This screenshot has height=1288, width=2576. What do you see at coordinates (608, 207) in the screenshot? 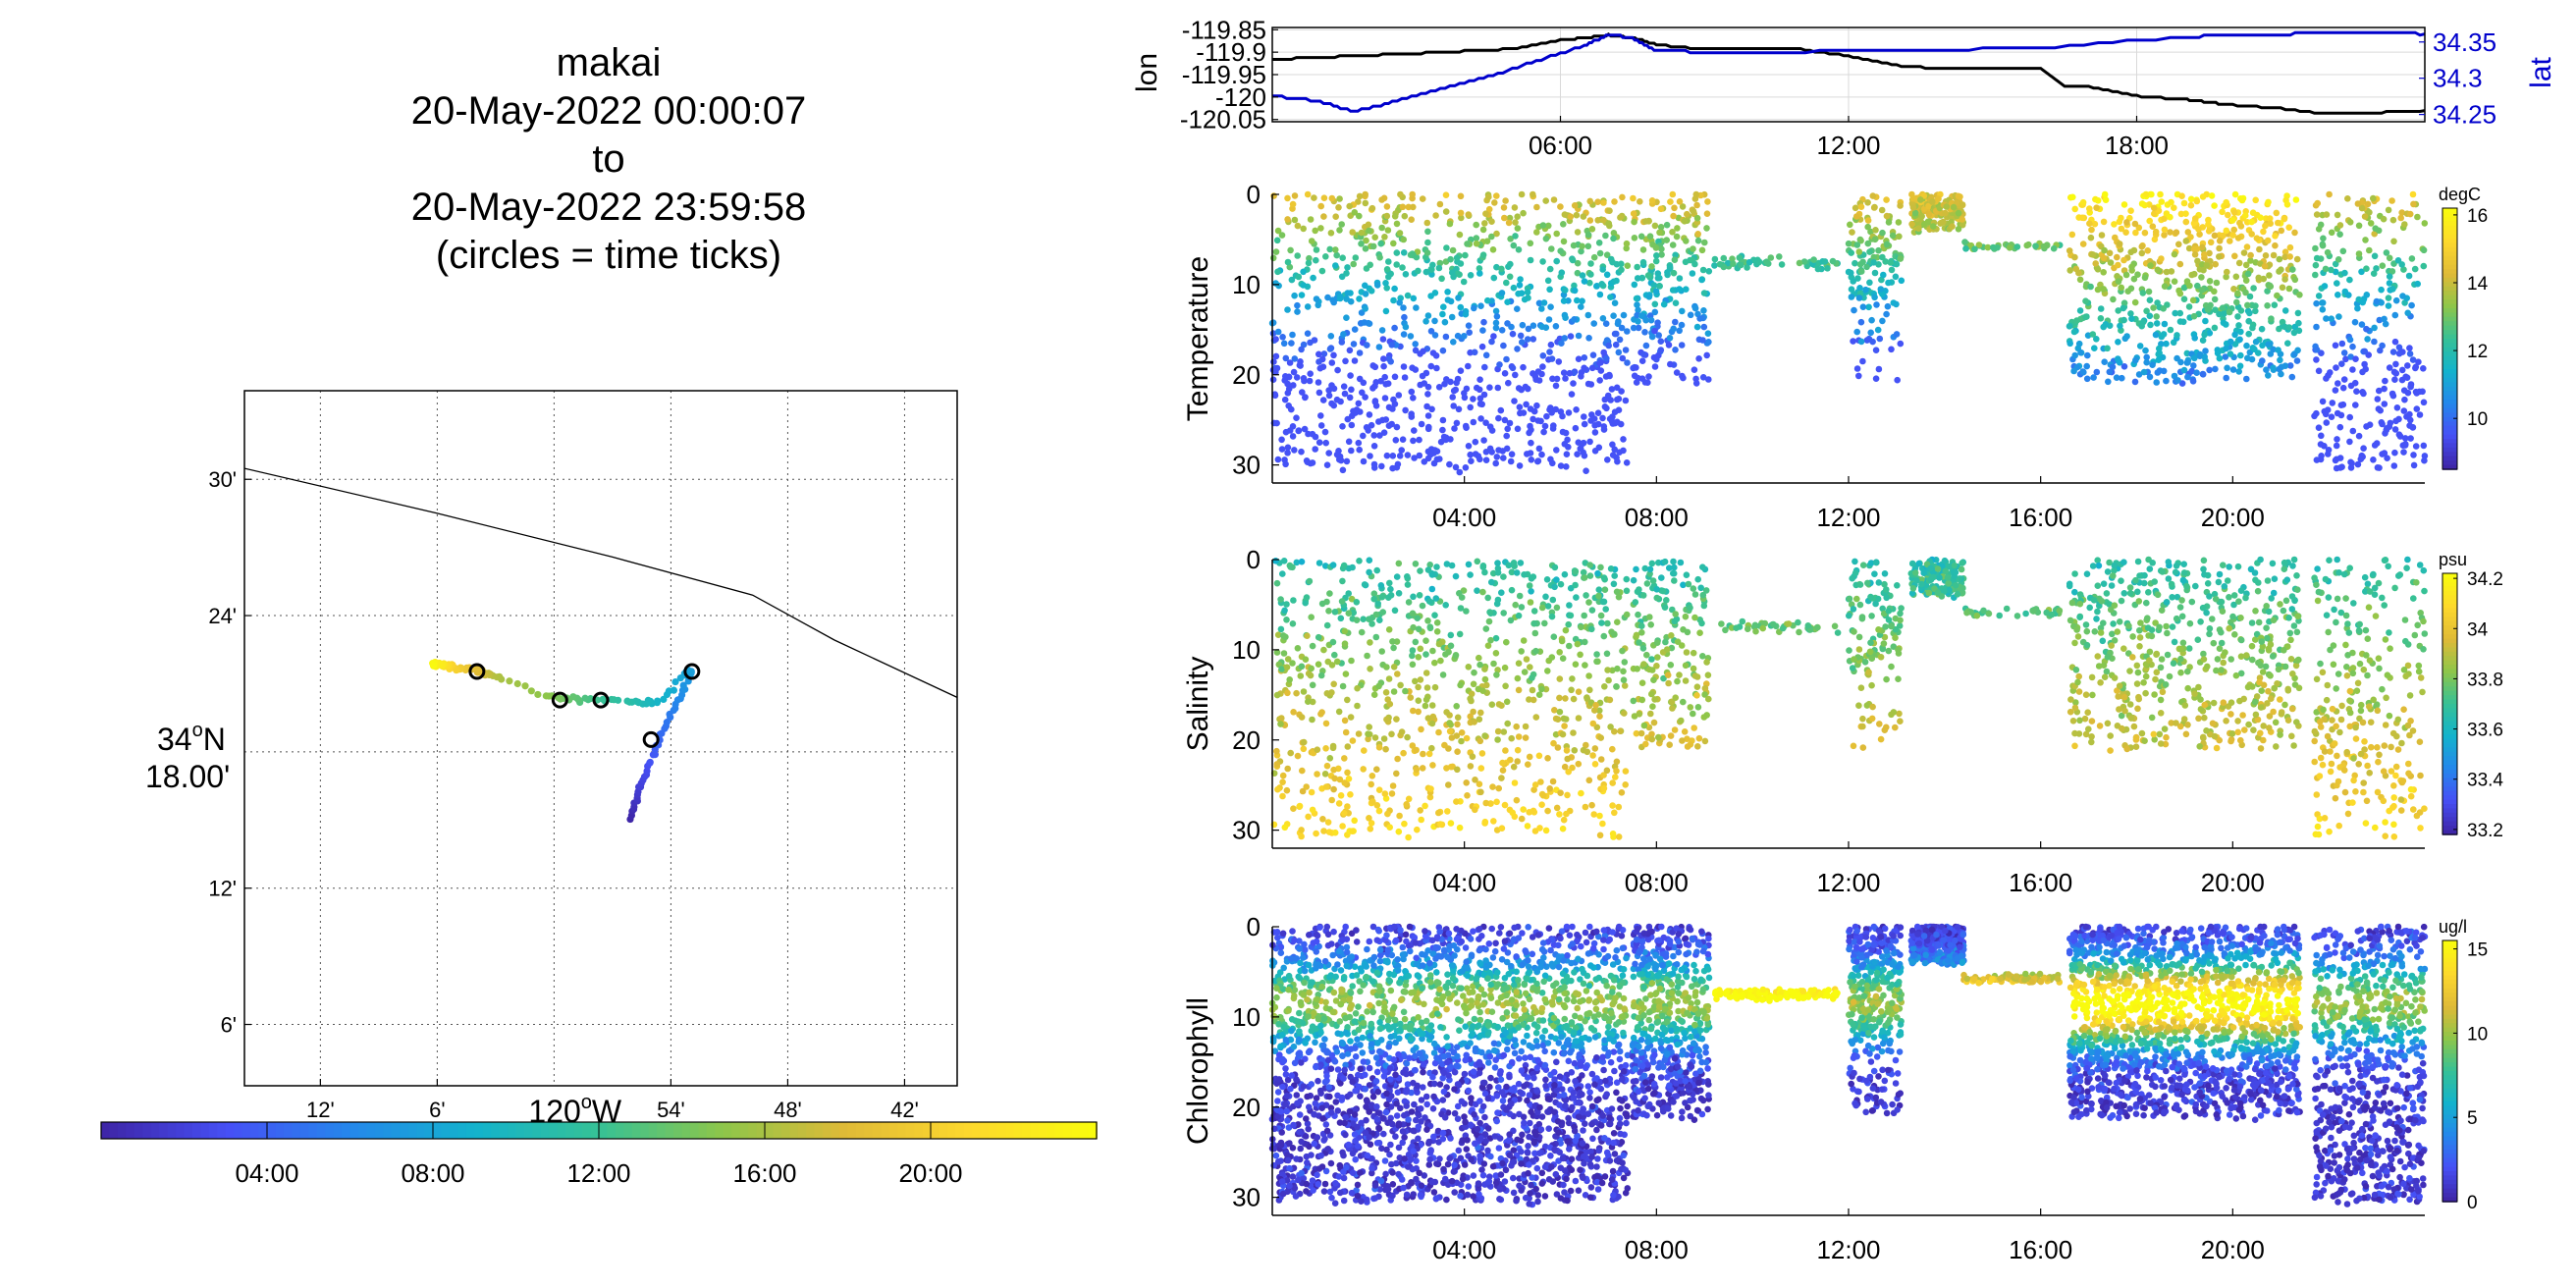
I see `title-line-end: 20-May-2022 23:59:58` at bounding box center [608, 207].